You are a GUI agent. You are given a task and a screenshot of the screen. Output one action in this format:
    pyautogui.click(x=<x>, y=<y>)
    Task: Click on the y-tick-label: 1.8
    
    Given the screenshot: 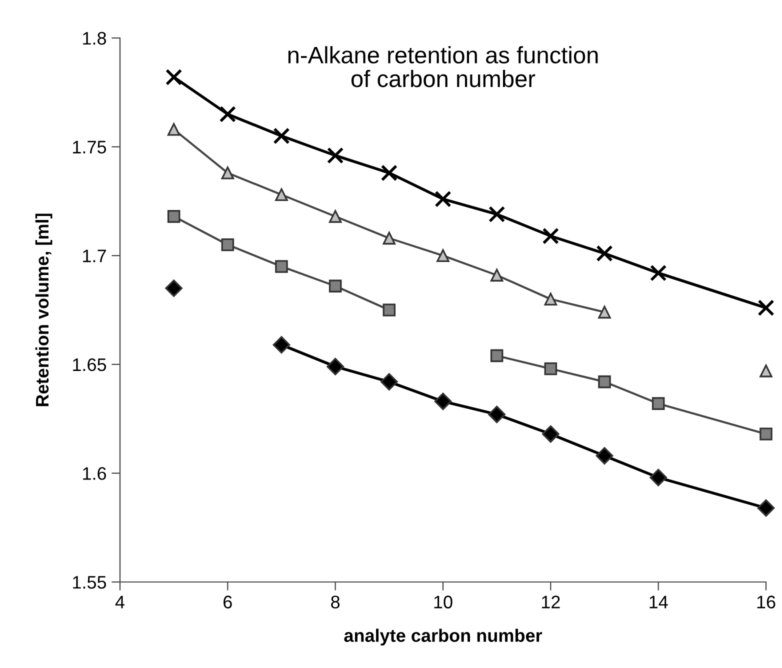 What is the action you would take?
    pyautogui.click(x=94, y=38)
    